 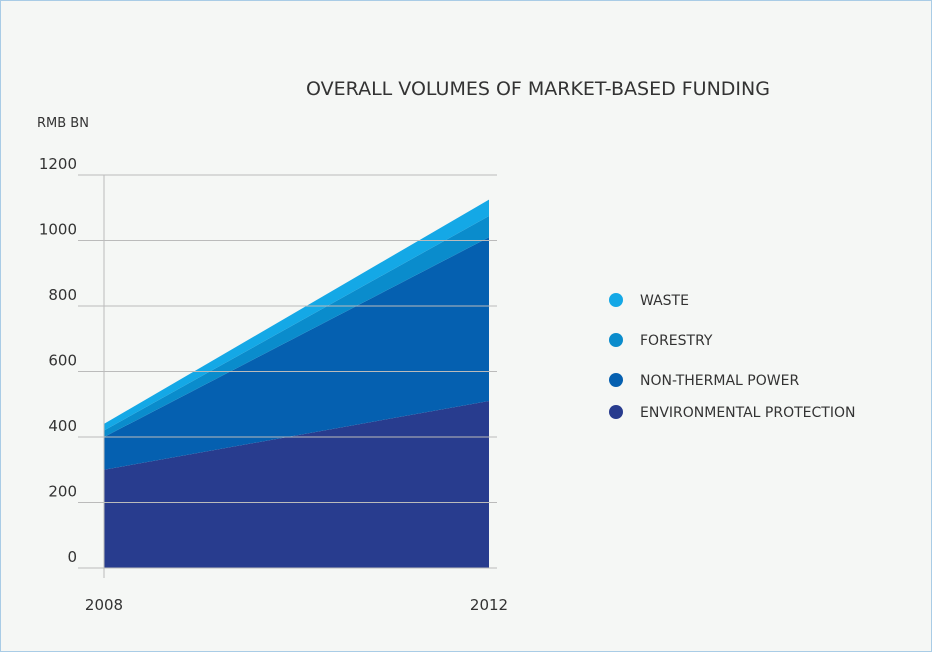 I want to click on legend-label: WASTE, so click(x=664, y=301).